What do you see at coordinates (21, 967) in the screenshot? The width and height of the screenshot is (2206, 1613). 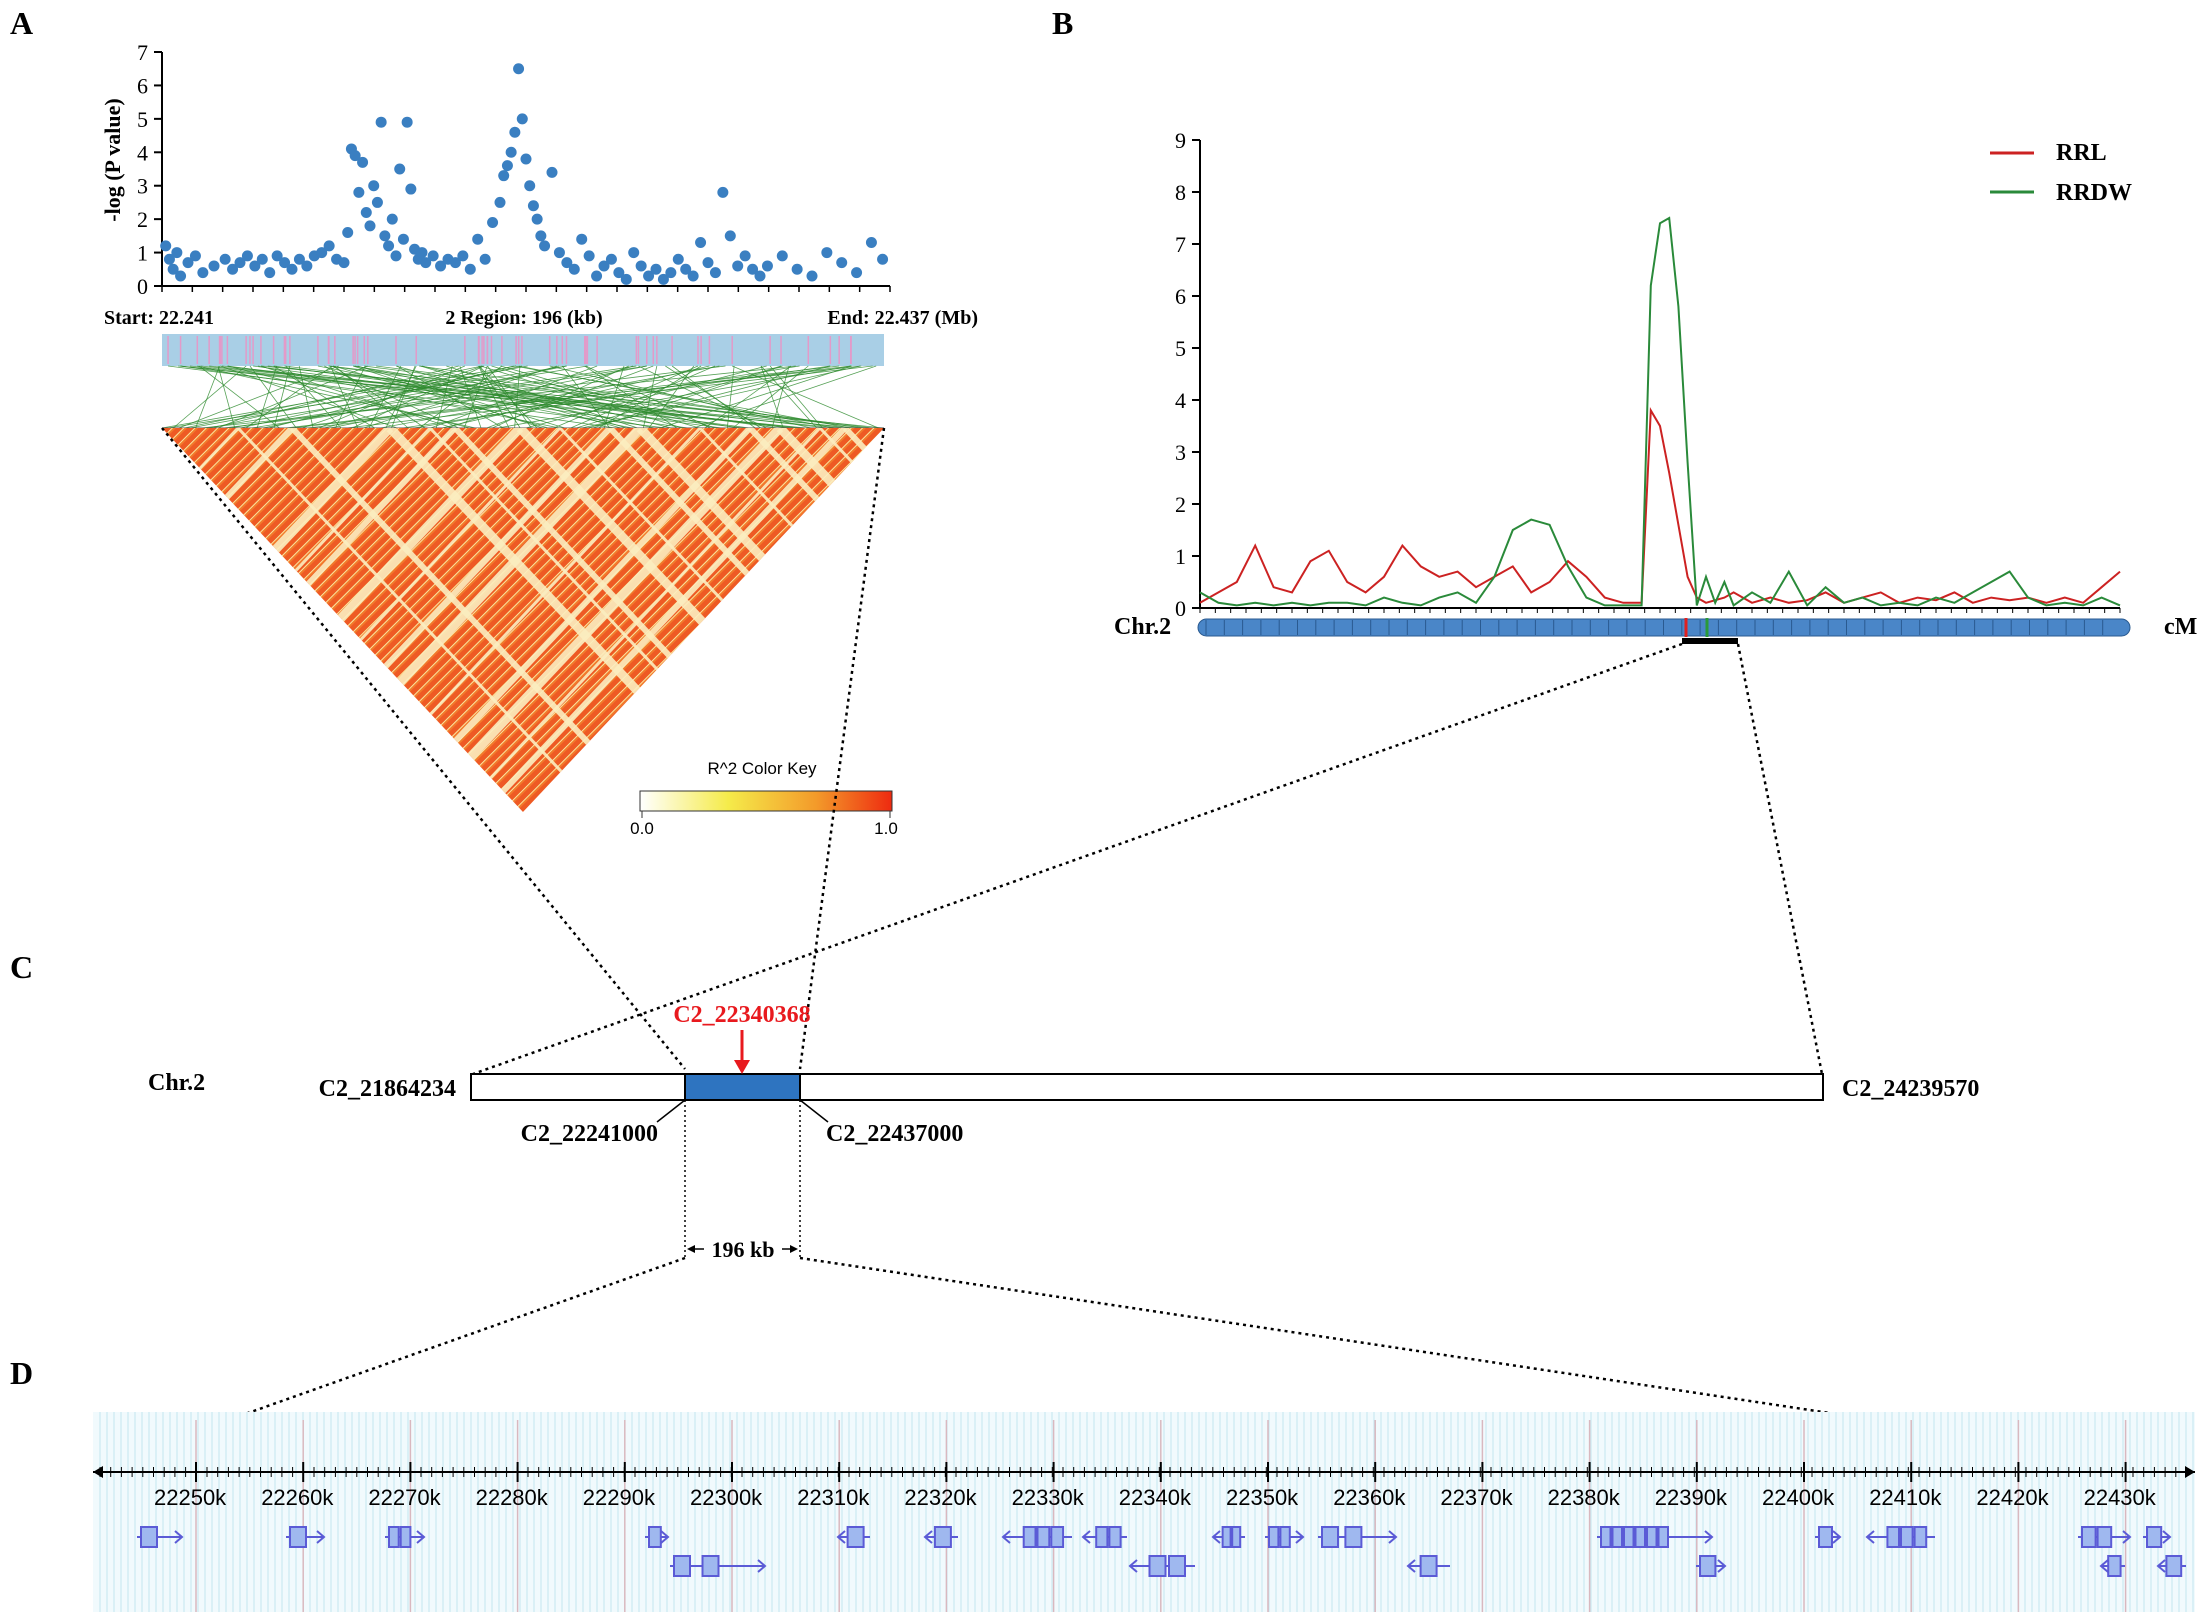 I see `panel-label-c: C` at bounding box center [21, 967].